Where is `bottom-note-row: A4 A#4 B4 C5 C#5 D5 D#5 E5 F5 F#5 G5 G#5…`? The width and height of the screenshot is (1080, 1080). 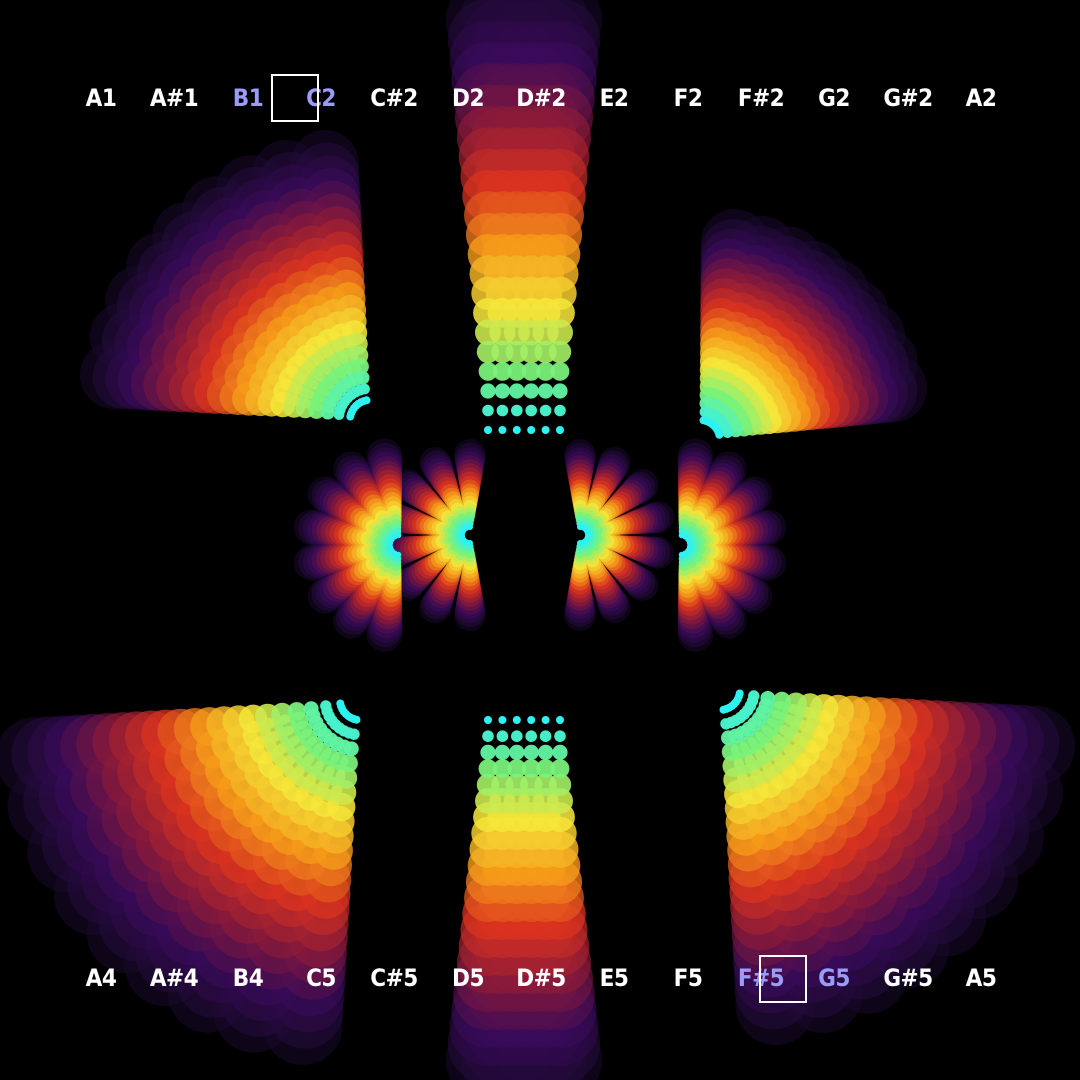 bottom-note-row: A4 A#4 B4 C5 C#5 D5 D#5 E5 F5 F#5 G5 G#5… is located at coordinates (540, 978).